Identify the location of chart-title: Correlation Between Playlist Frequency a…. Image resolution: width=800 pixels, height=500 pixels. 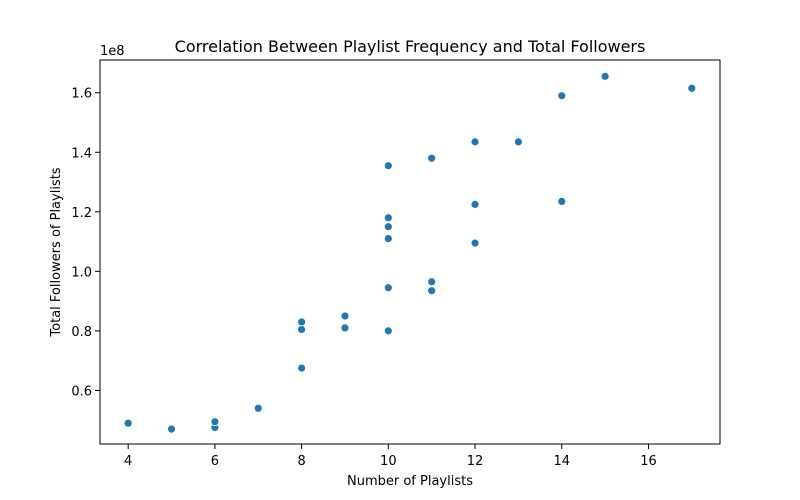
(410, 46).